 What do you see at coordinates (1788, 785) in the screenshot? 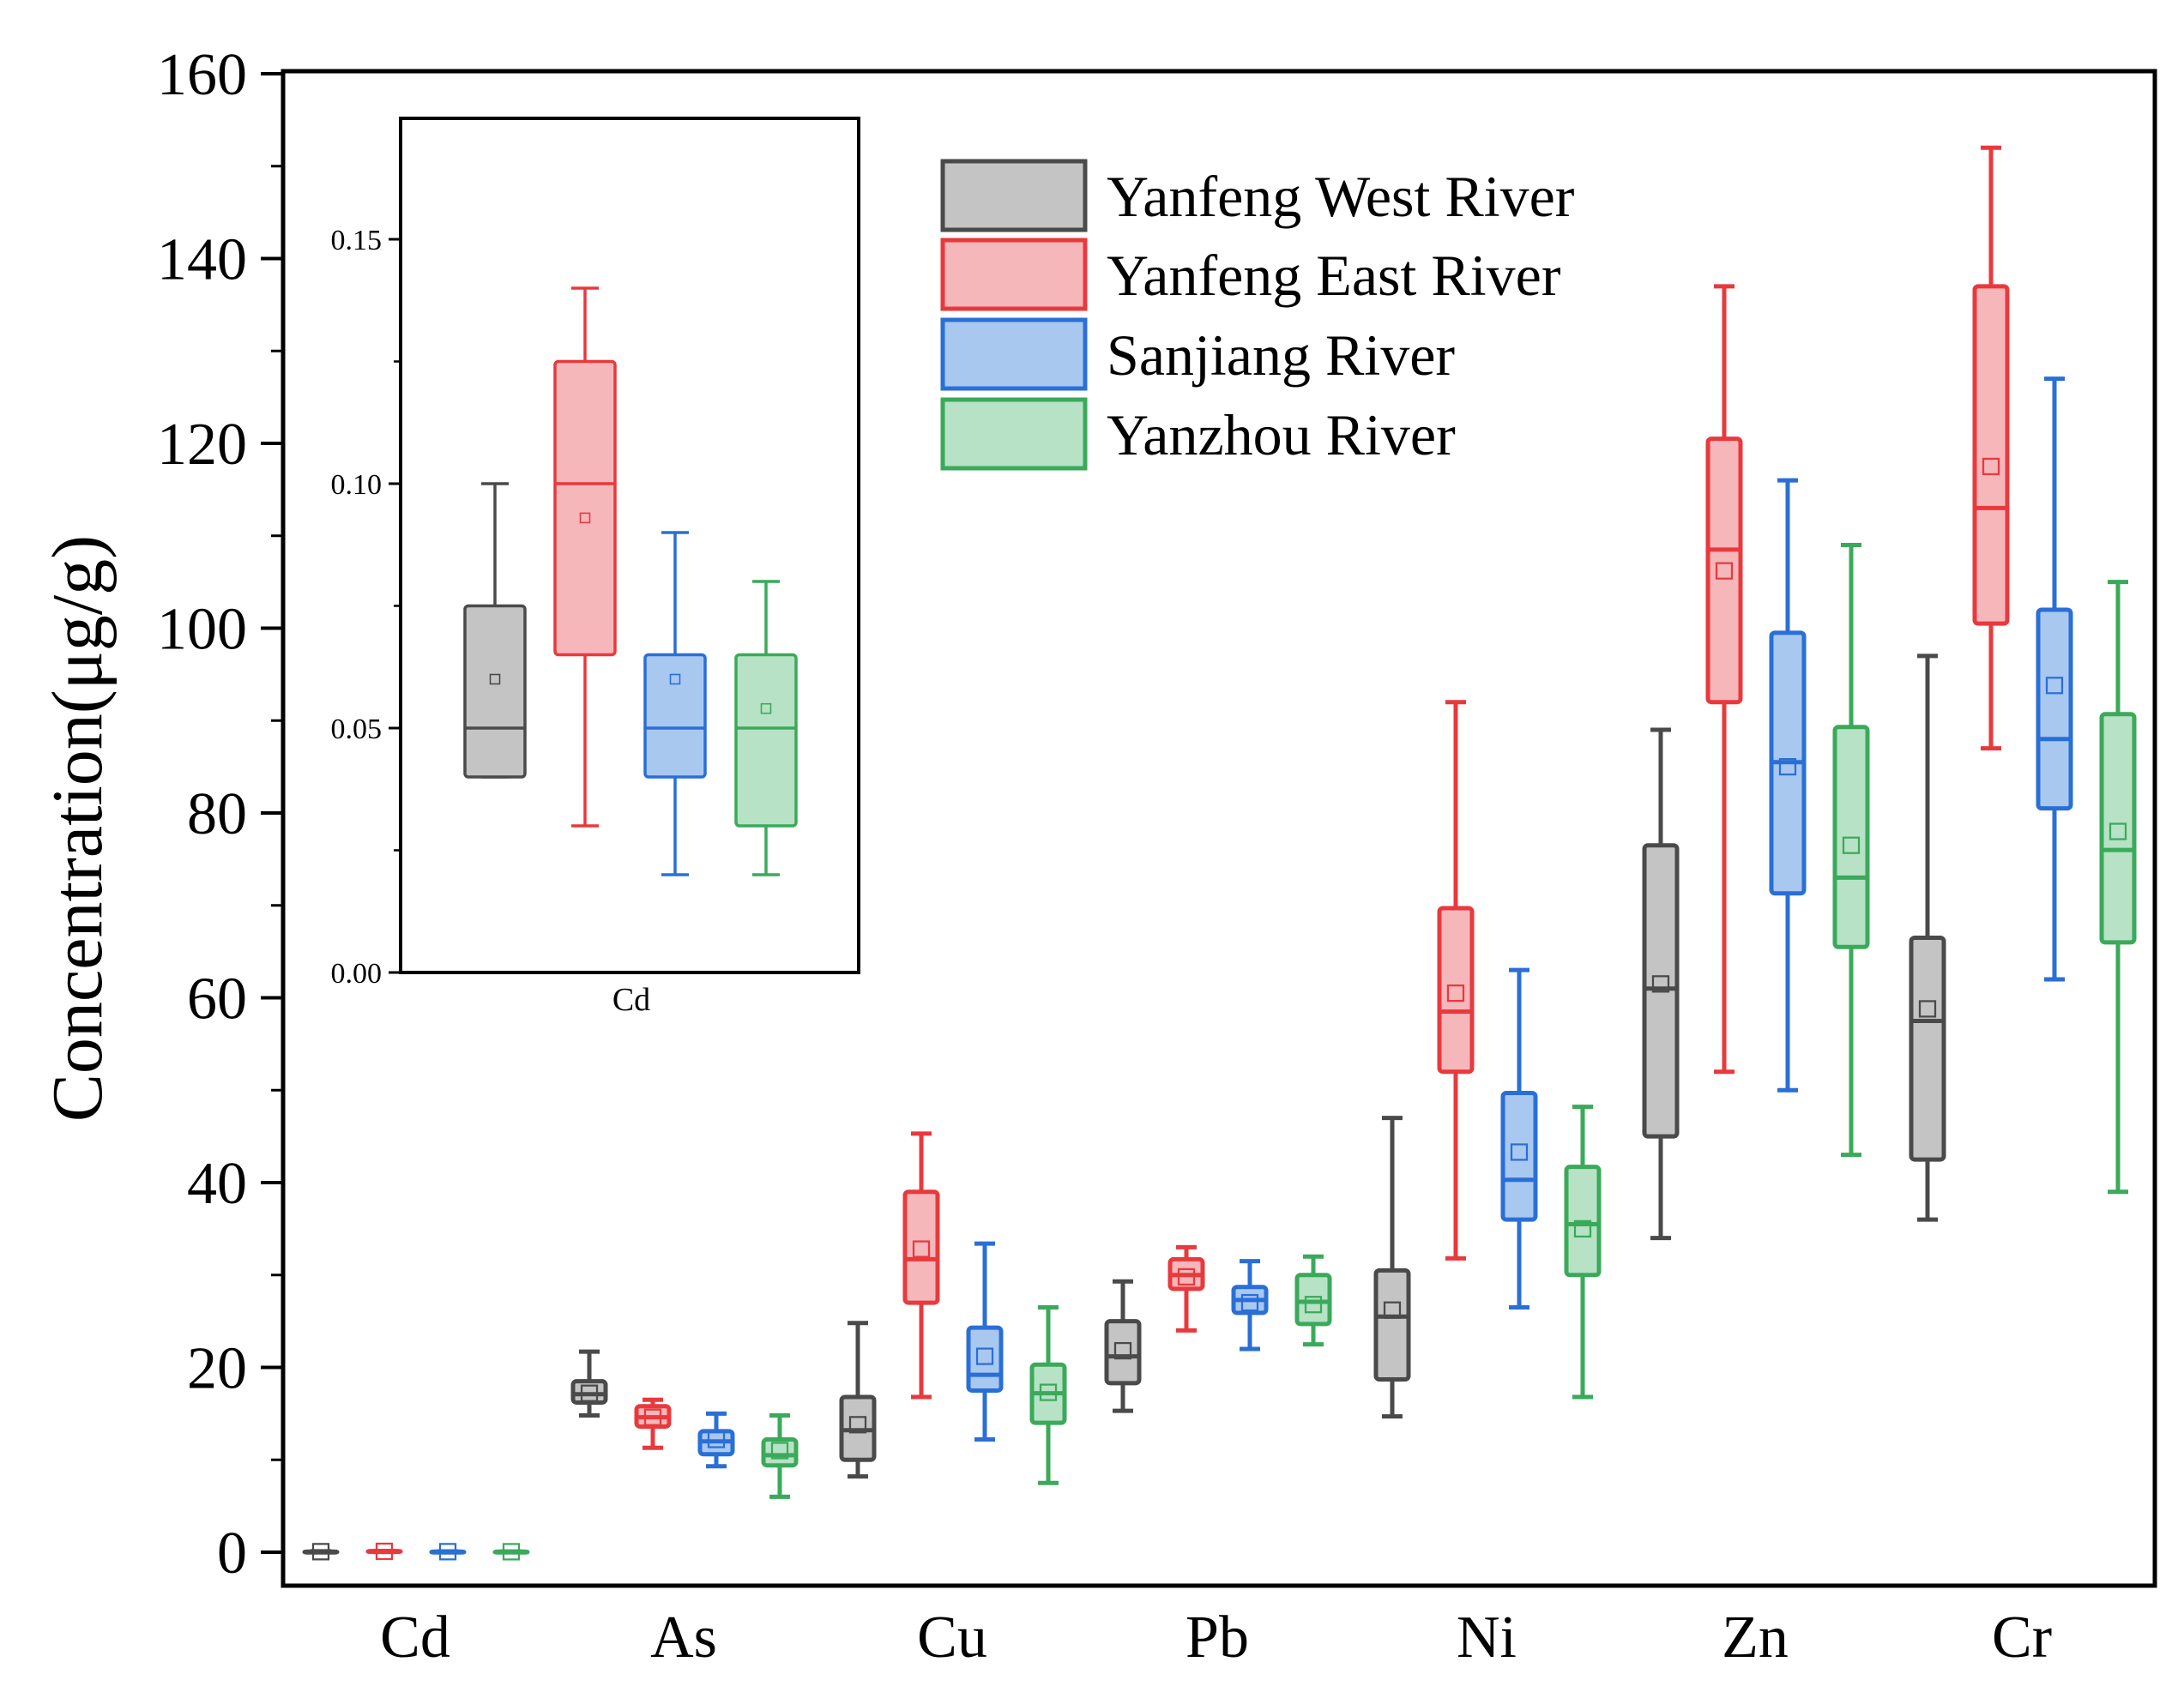
I see `box-sanjiang-zn` at bounding box center [1788, 785].